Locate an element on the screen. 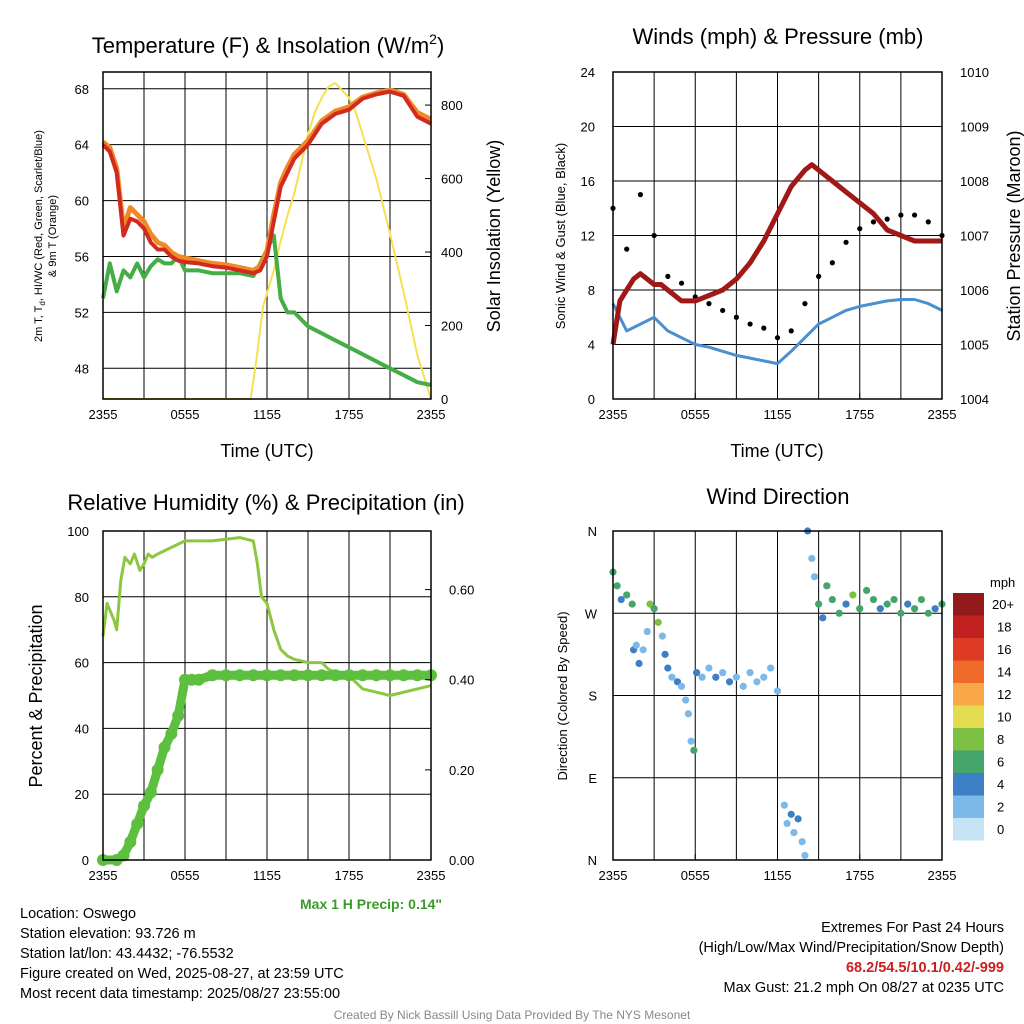  direction-grid is located at coordinates (777, 695).